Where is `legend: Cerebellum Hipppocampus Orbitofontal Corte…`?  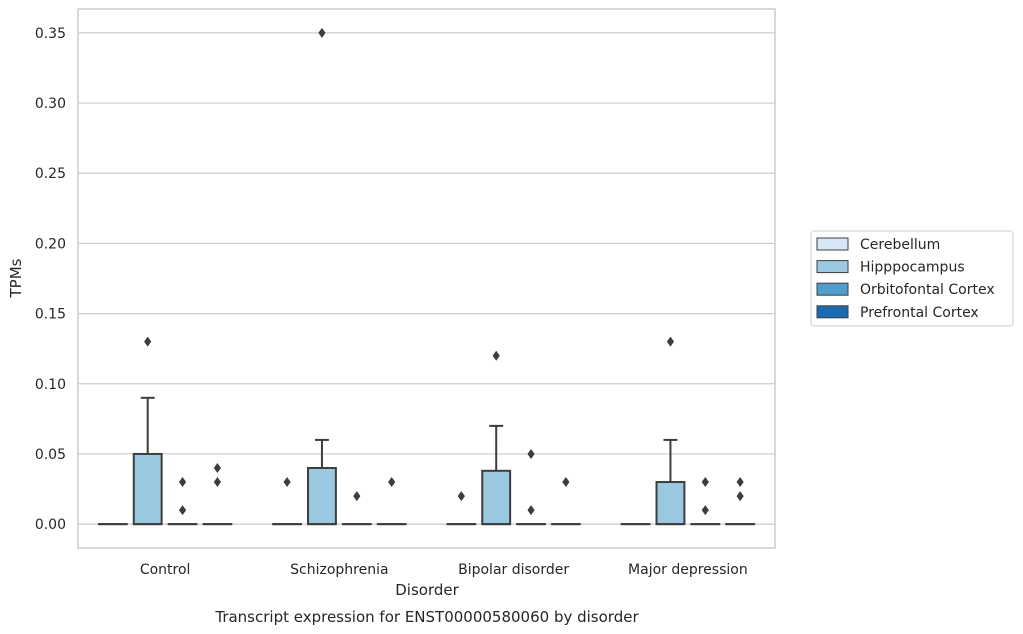
legend: Cerebellum Hipppocampus Orbitofontal Corte… is located at coordinates (912, 278).